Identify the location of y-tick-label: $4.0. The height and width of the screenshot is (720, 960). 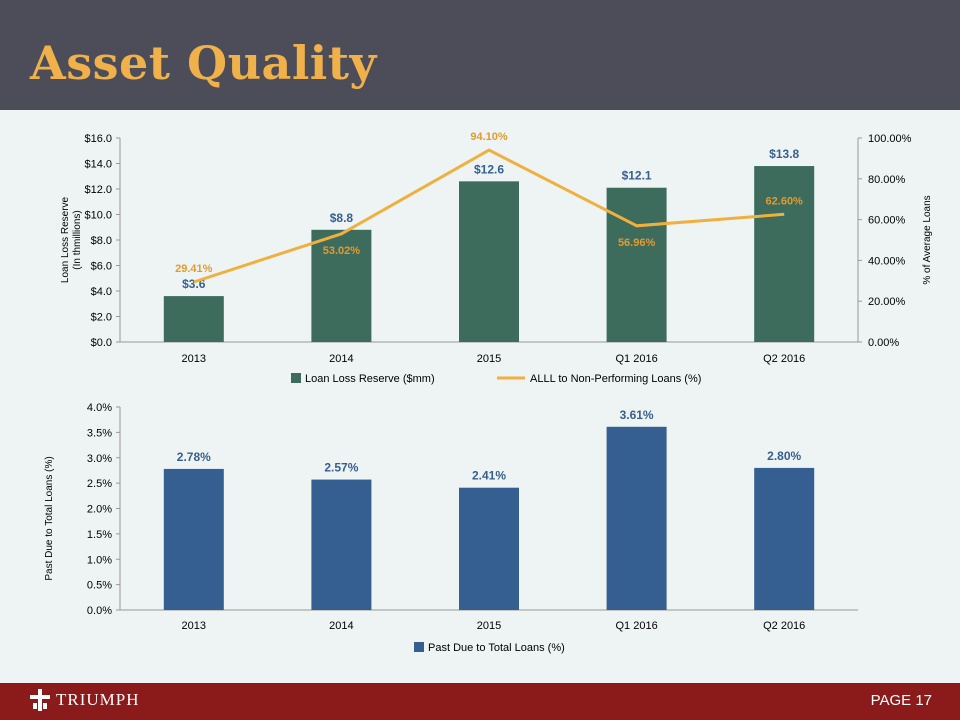
(101, 292).